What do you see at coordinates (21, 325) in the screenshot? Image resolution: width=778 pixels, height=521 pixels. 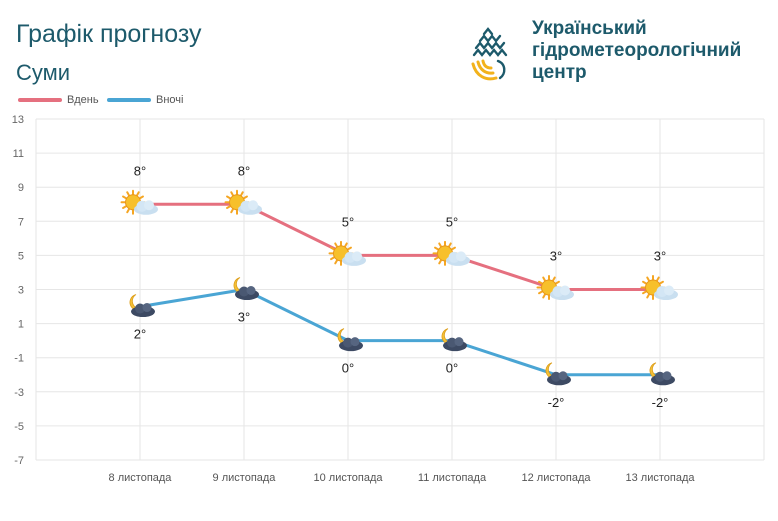 I see `y-tick-label: 1` at bounding box center [21, 325].